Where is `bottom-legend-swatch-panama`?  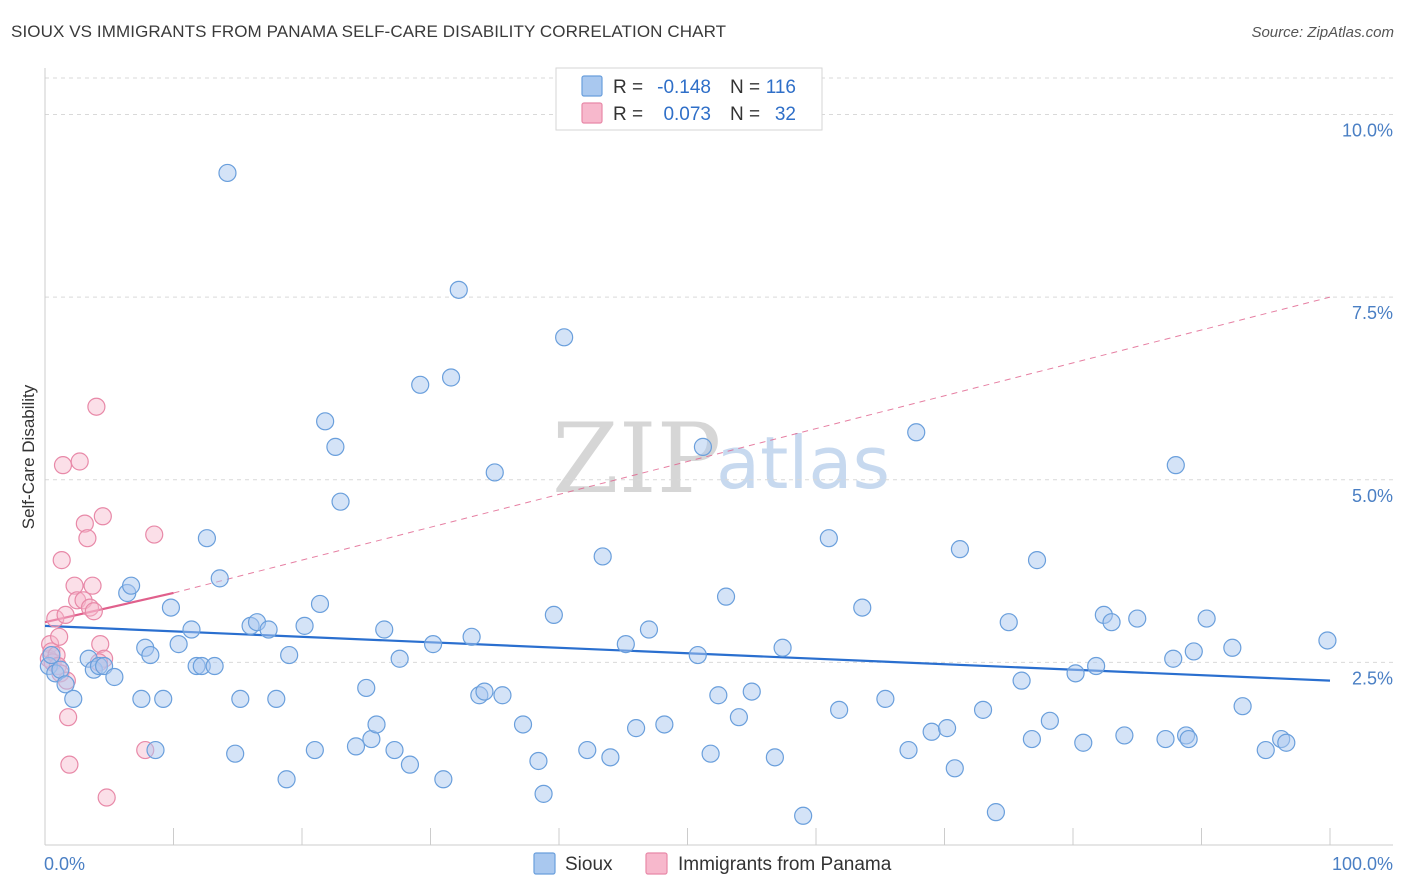 bottom-legend-swatch-panama is located at coordinates (656, 863).